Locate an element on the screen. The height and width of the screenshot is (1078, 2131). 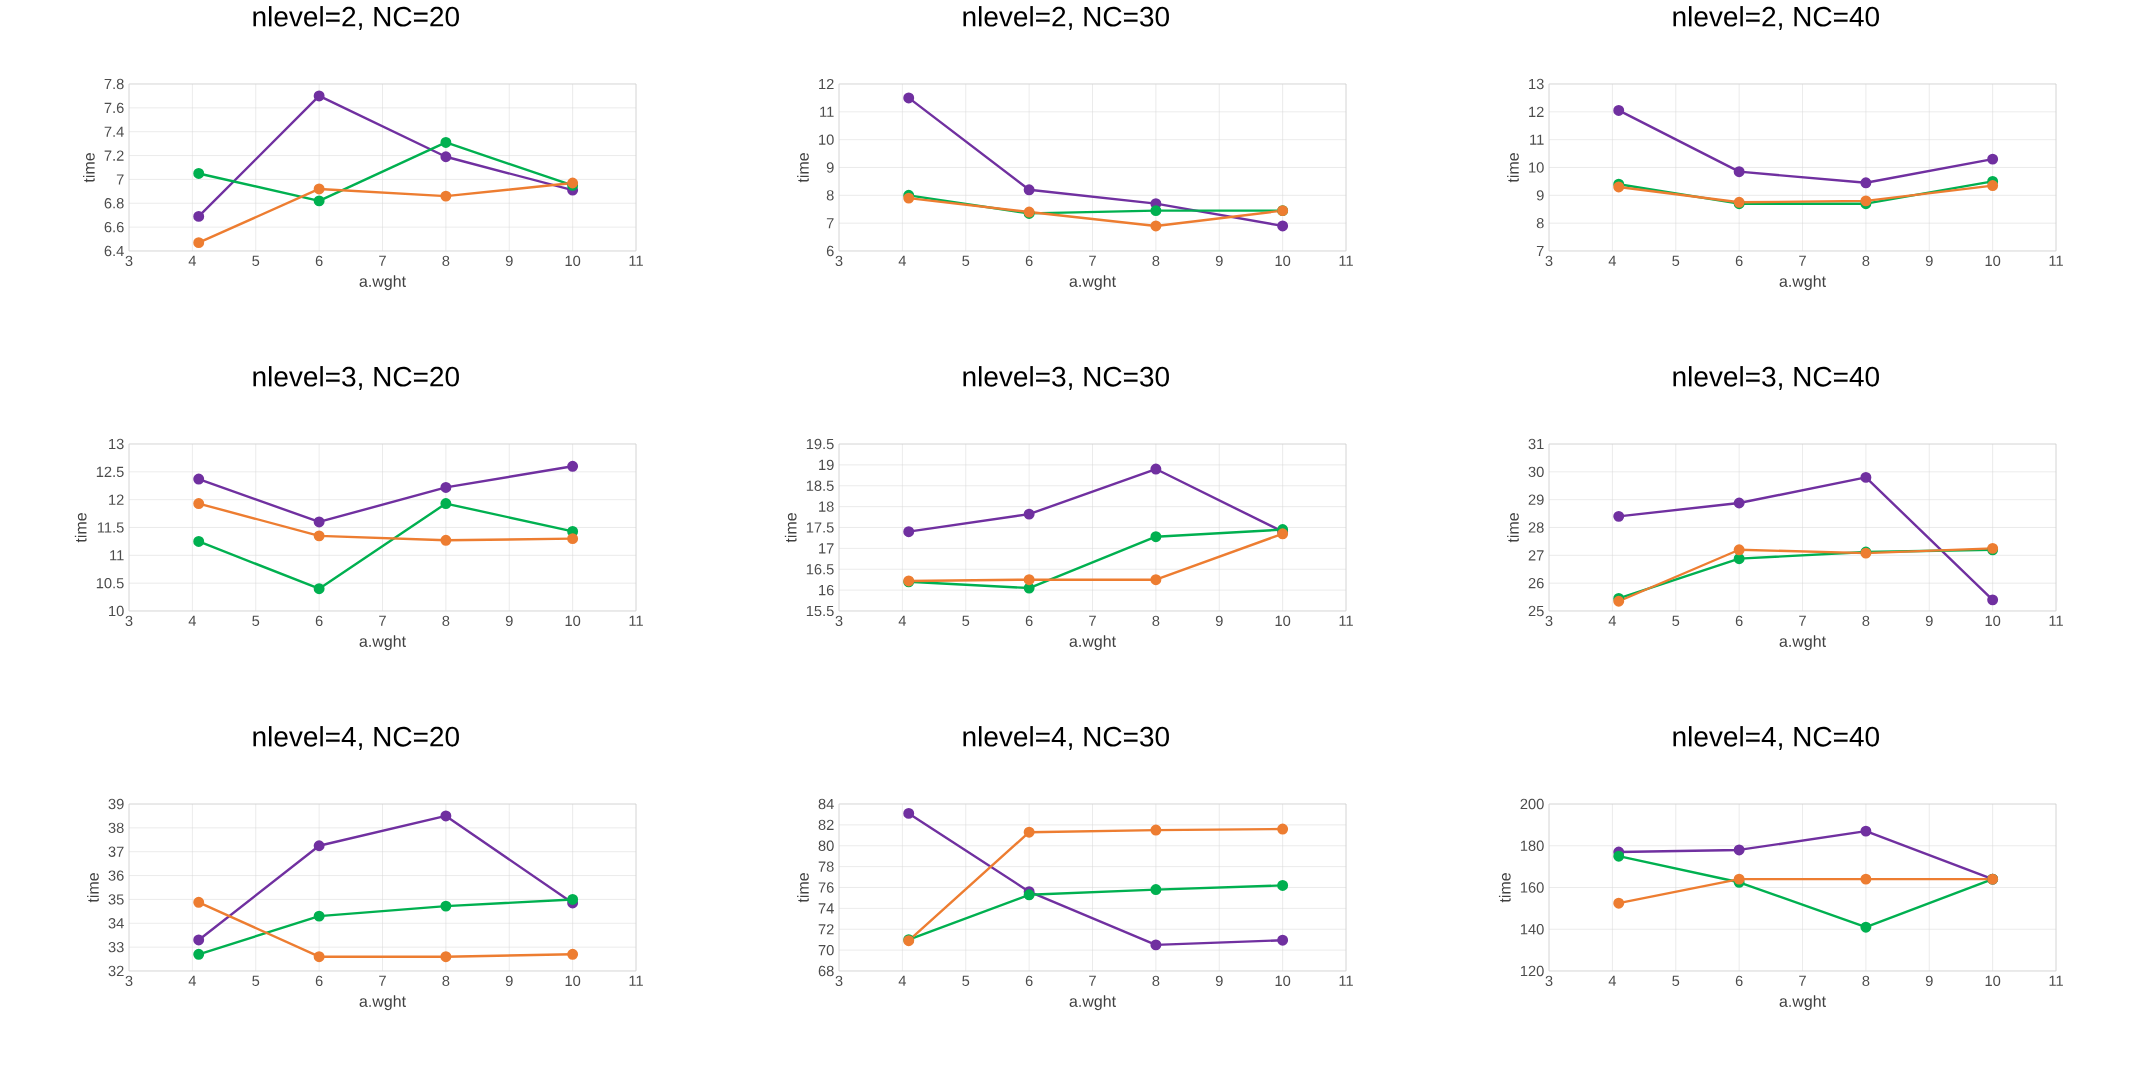
y-tick-label: 12 is located at coordinates (826, 84).